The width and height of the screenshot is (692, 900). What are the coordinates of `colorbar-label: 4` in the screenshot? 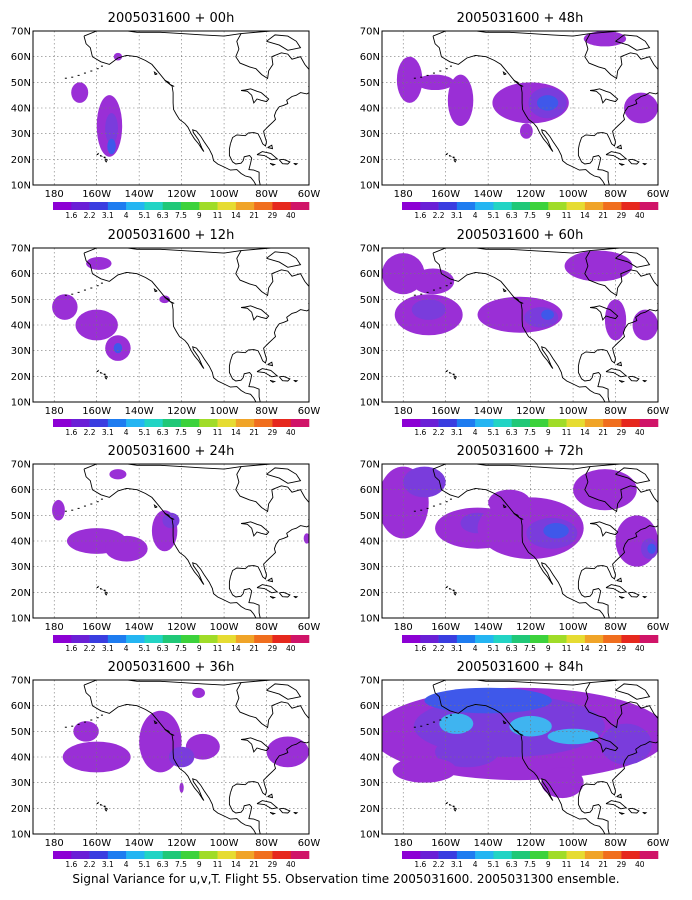 It's located at (126, 648).